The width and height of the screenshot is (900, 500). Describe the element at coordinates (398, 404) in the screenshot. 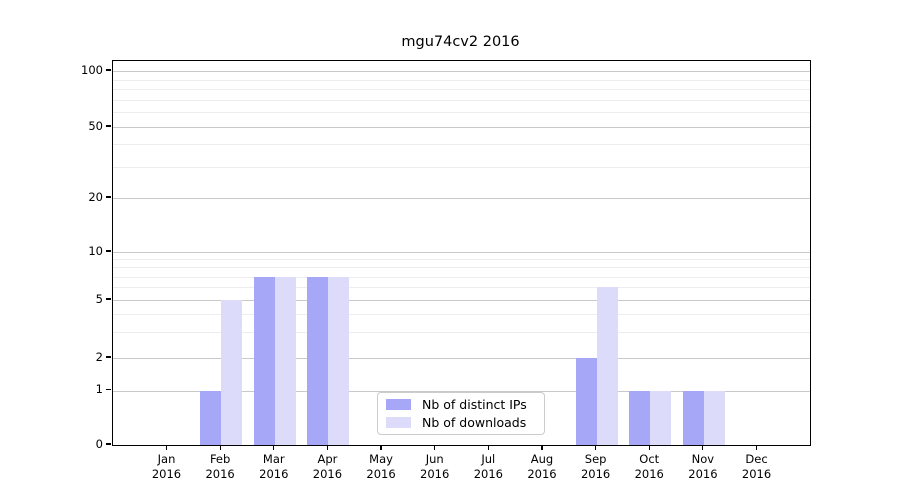

I see `distinct-ips-swatch` at that location.